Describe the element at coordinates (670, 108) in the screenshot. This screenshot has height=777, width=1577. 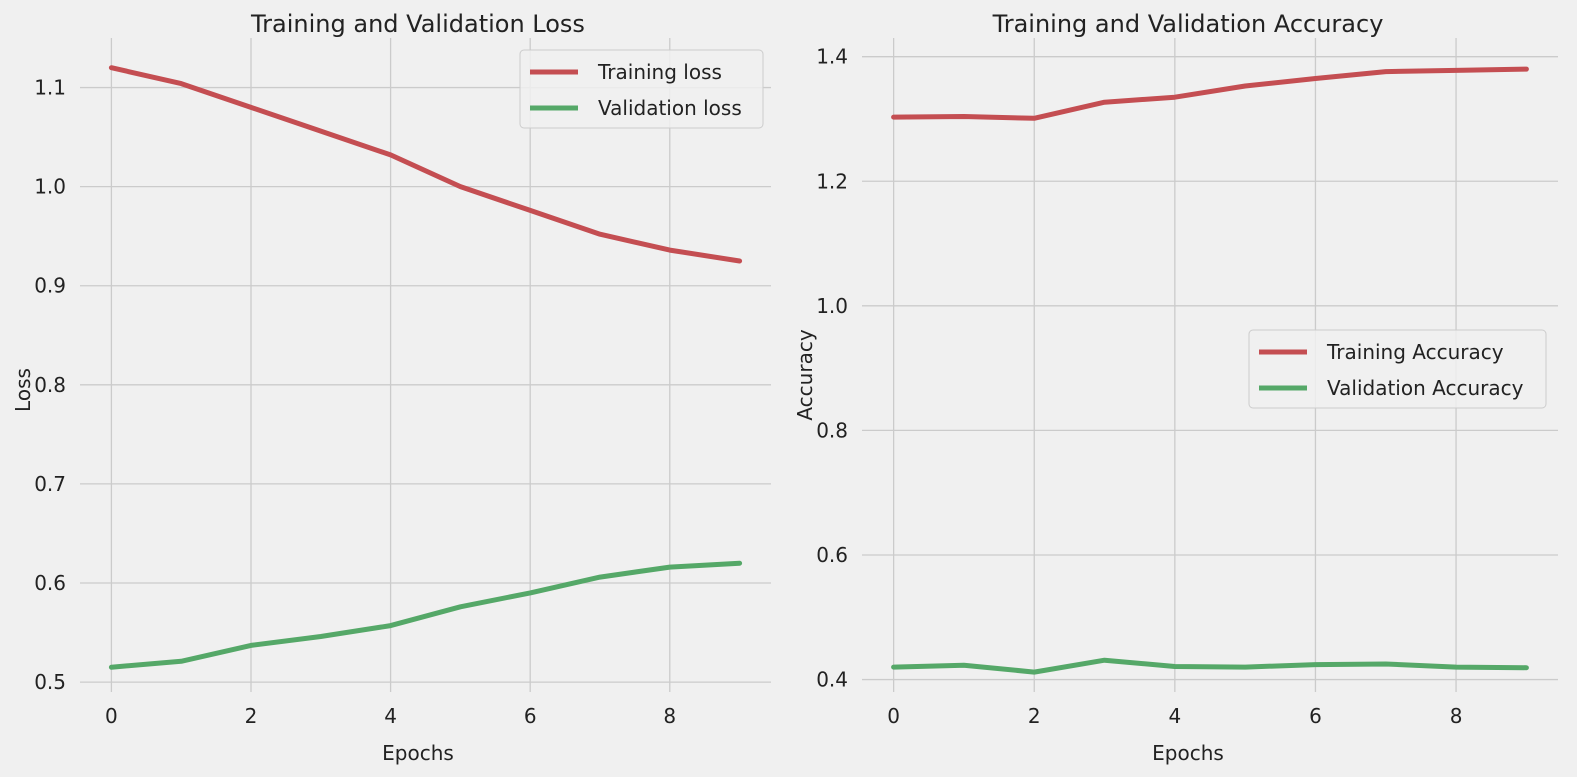
I see `loss-legend-label: Validation loss` at that location.